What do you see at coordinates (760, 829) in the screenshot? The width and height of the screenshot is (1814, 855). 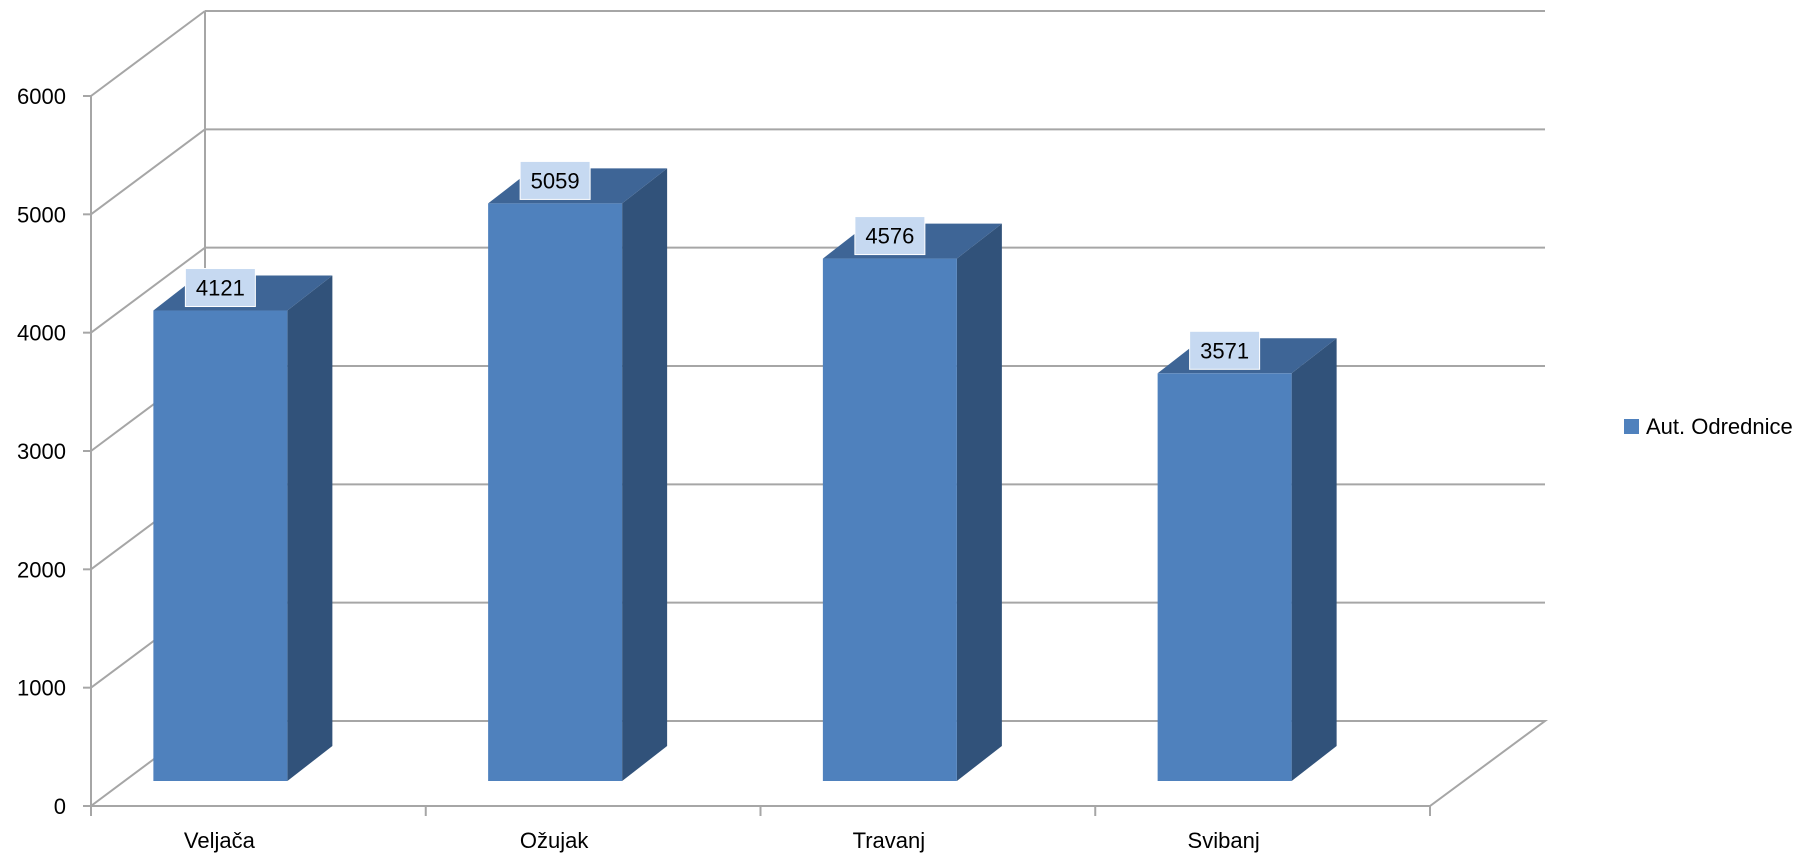 I see `x-axis-labels: Veljača Ožujak Travanj Svibanj` at bounding box center [760, 829].